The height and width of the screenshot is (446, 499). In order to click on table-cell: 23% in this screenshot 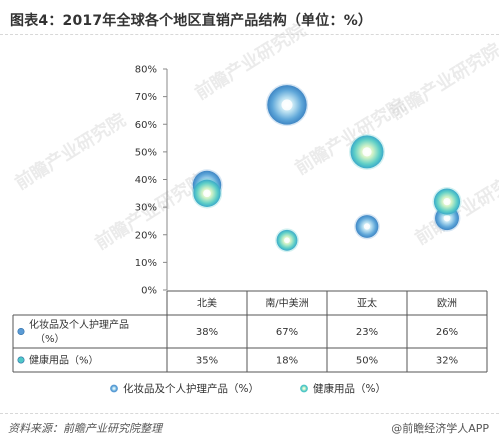, I will do `click(367, 332)`.